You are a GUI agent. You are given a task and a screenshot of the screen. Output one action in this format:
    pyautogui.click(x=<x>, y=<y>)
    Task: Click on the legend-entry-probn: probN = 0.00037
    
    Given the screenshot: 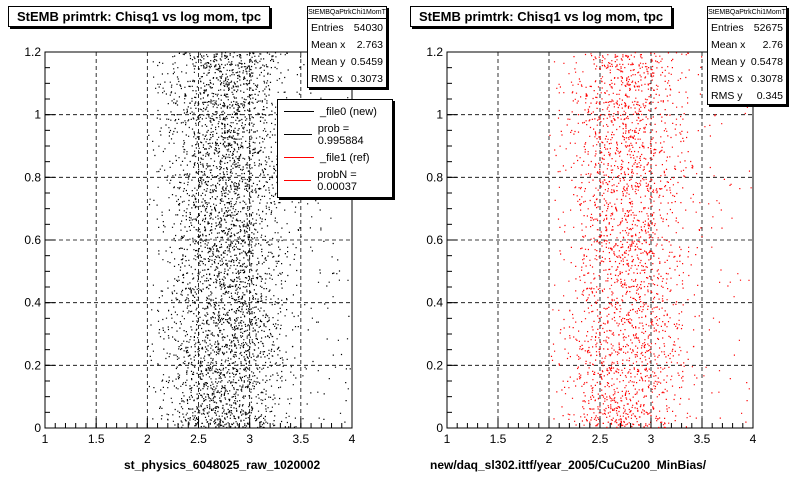 What is the action you would take?
    pyautogui.click(x=335, y=180)
    